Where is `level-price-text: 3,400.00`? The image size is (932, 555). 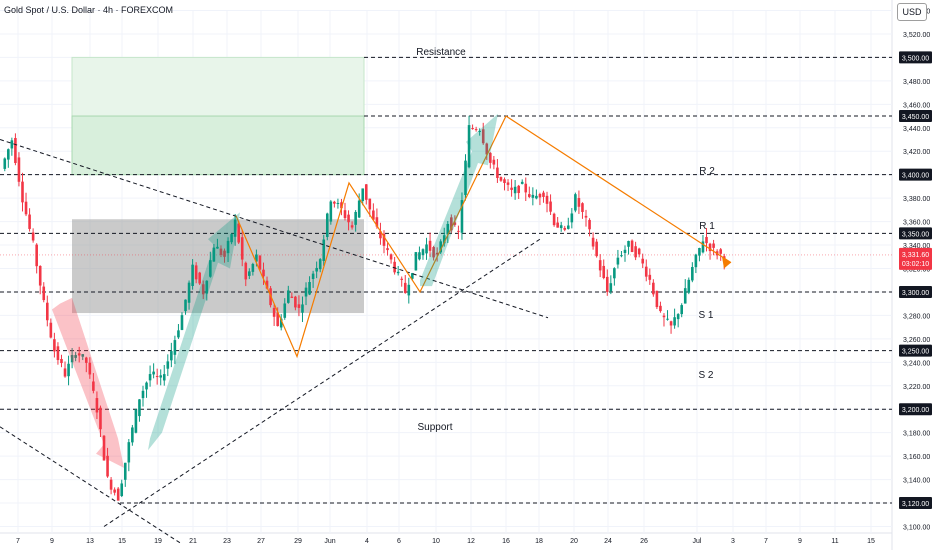
level-price-text: 3,400.00 is located at coordinates (915, 176).